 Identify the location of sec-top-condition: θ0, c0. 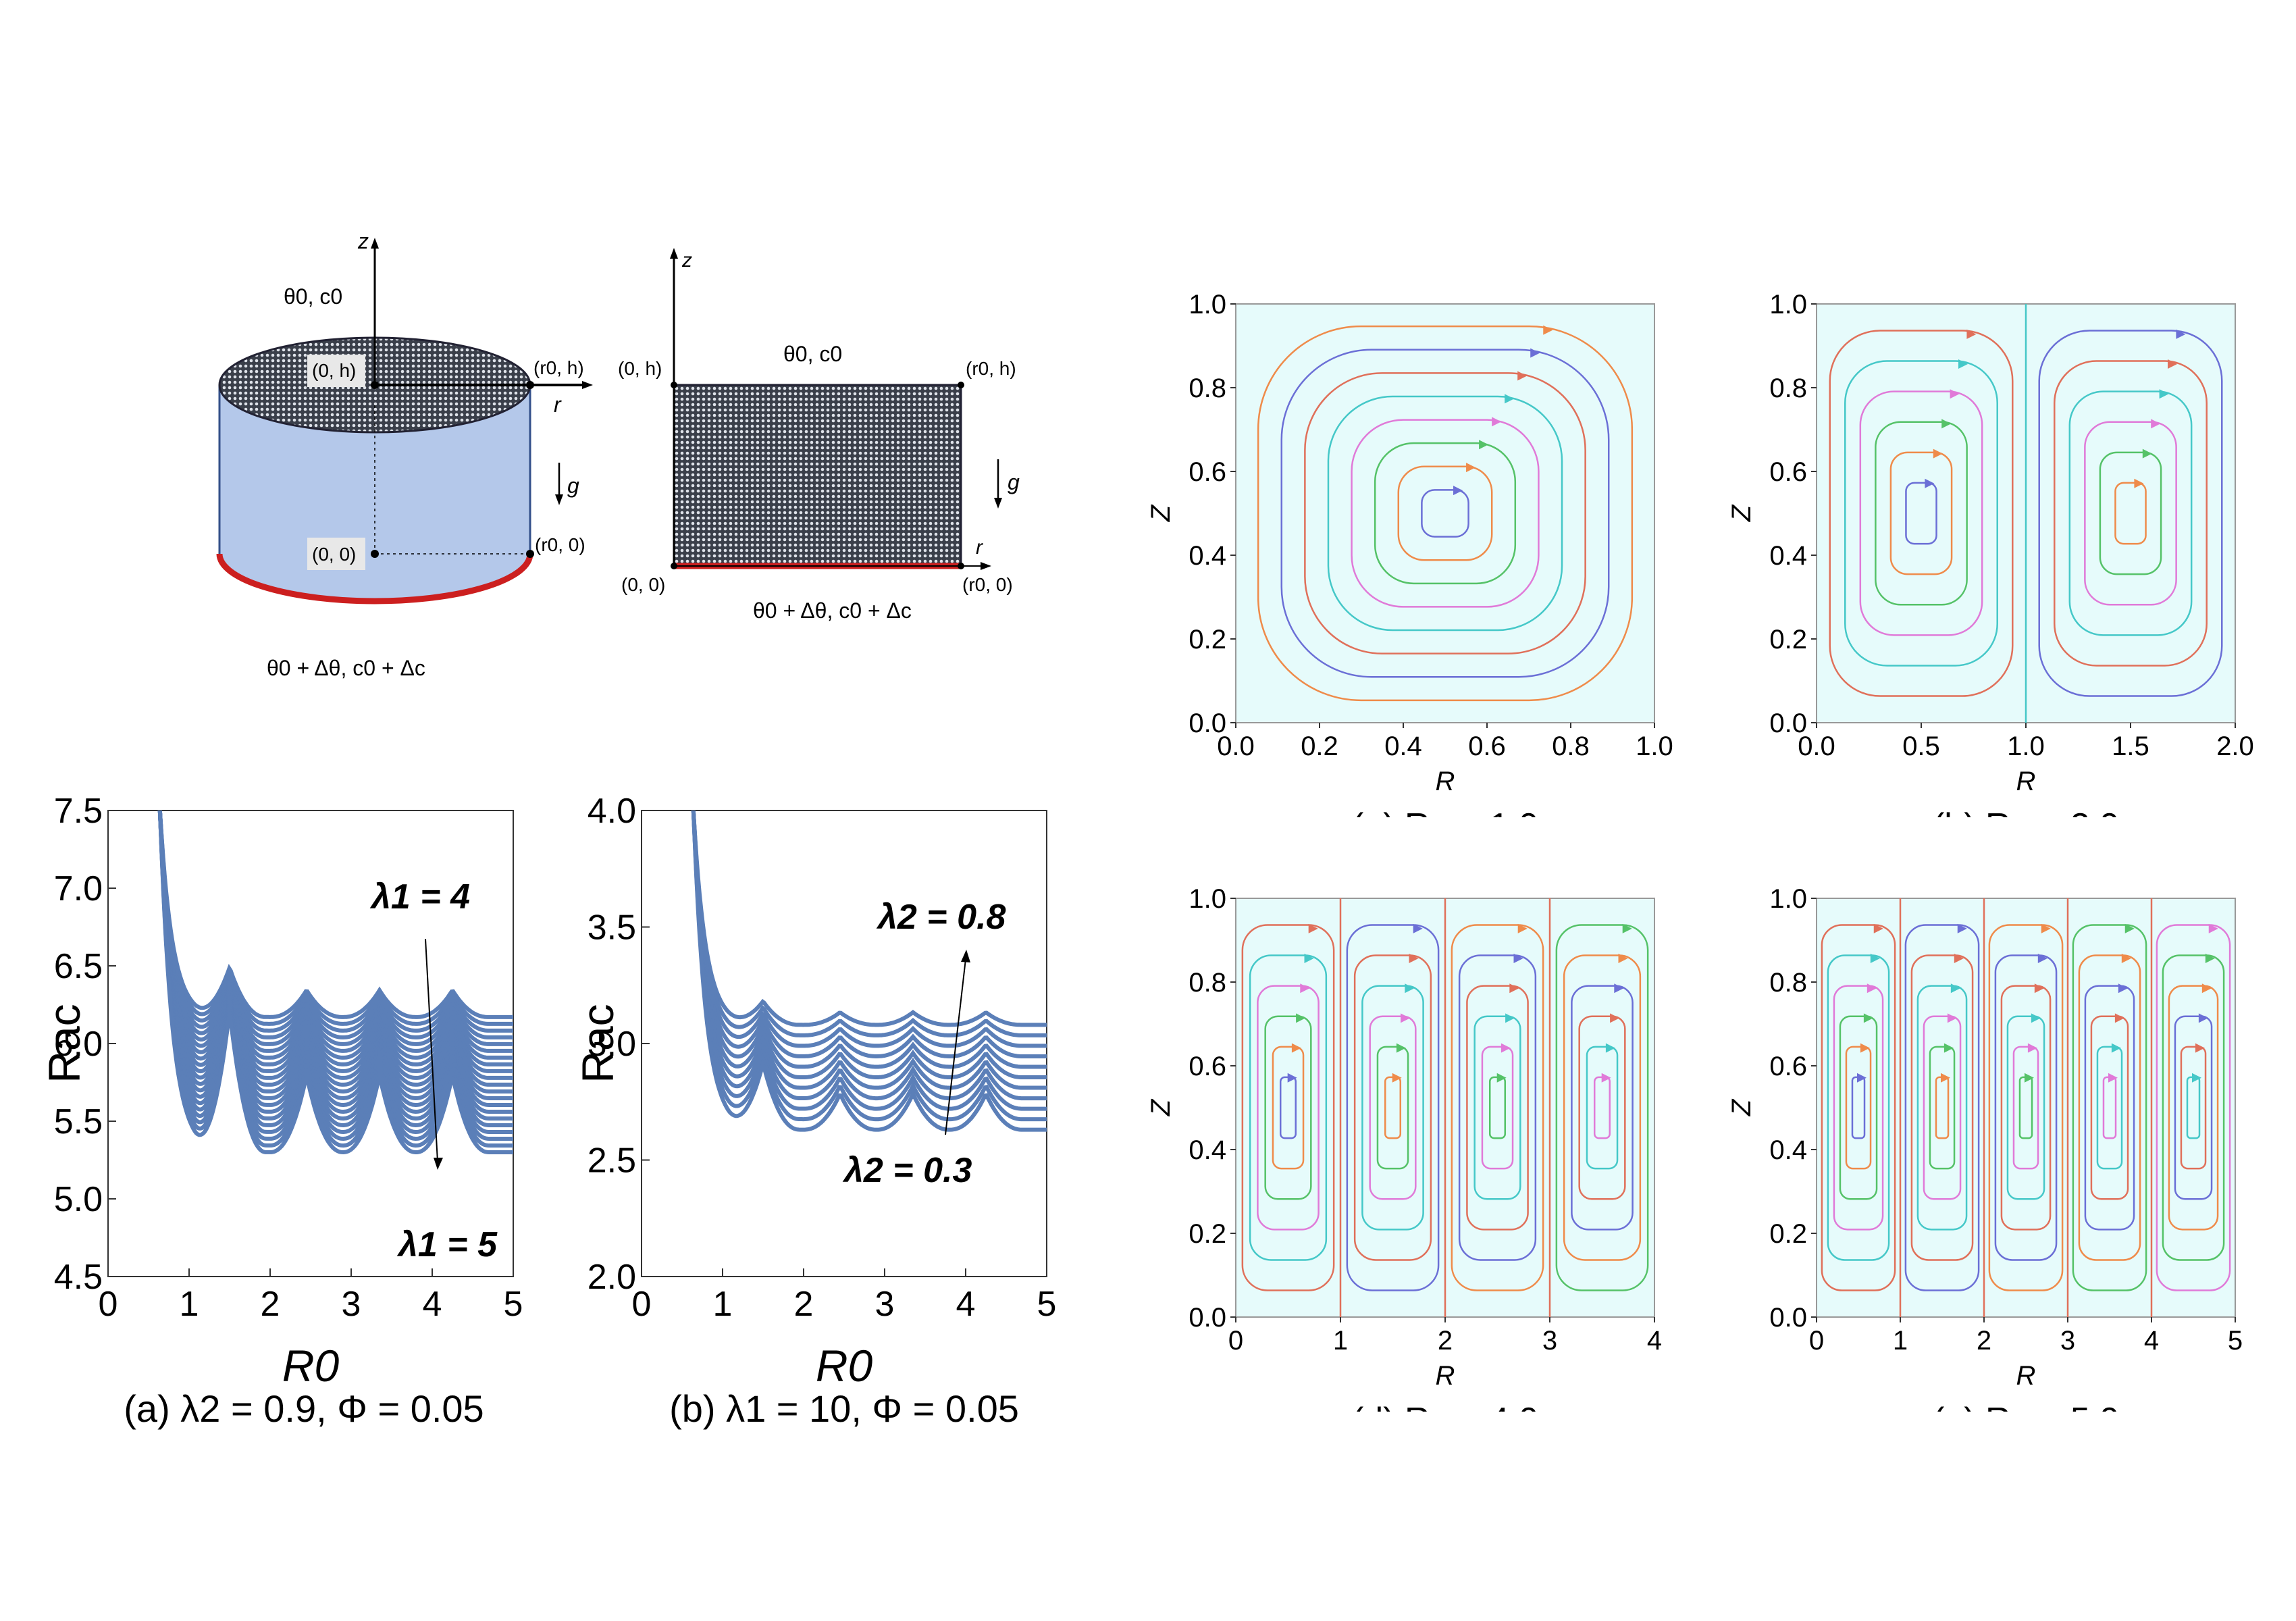
(812, 354).